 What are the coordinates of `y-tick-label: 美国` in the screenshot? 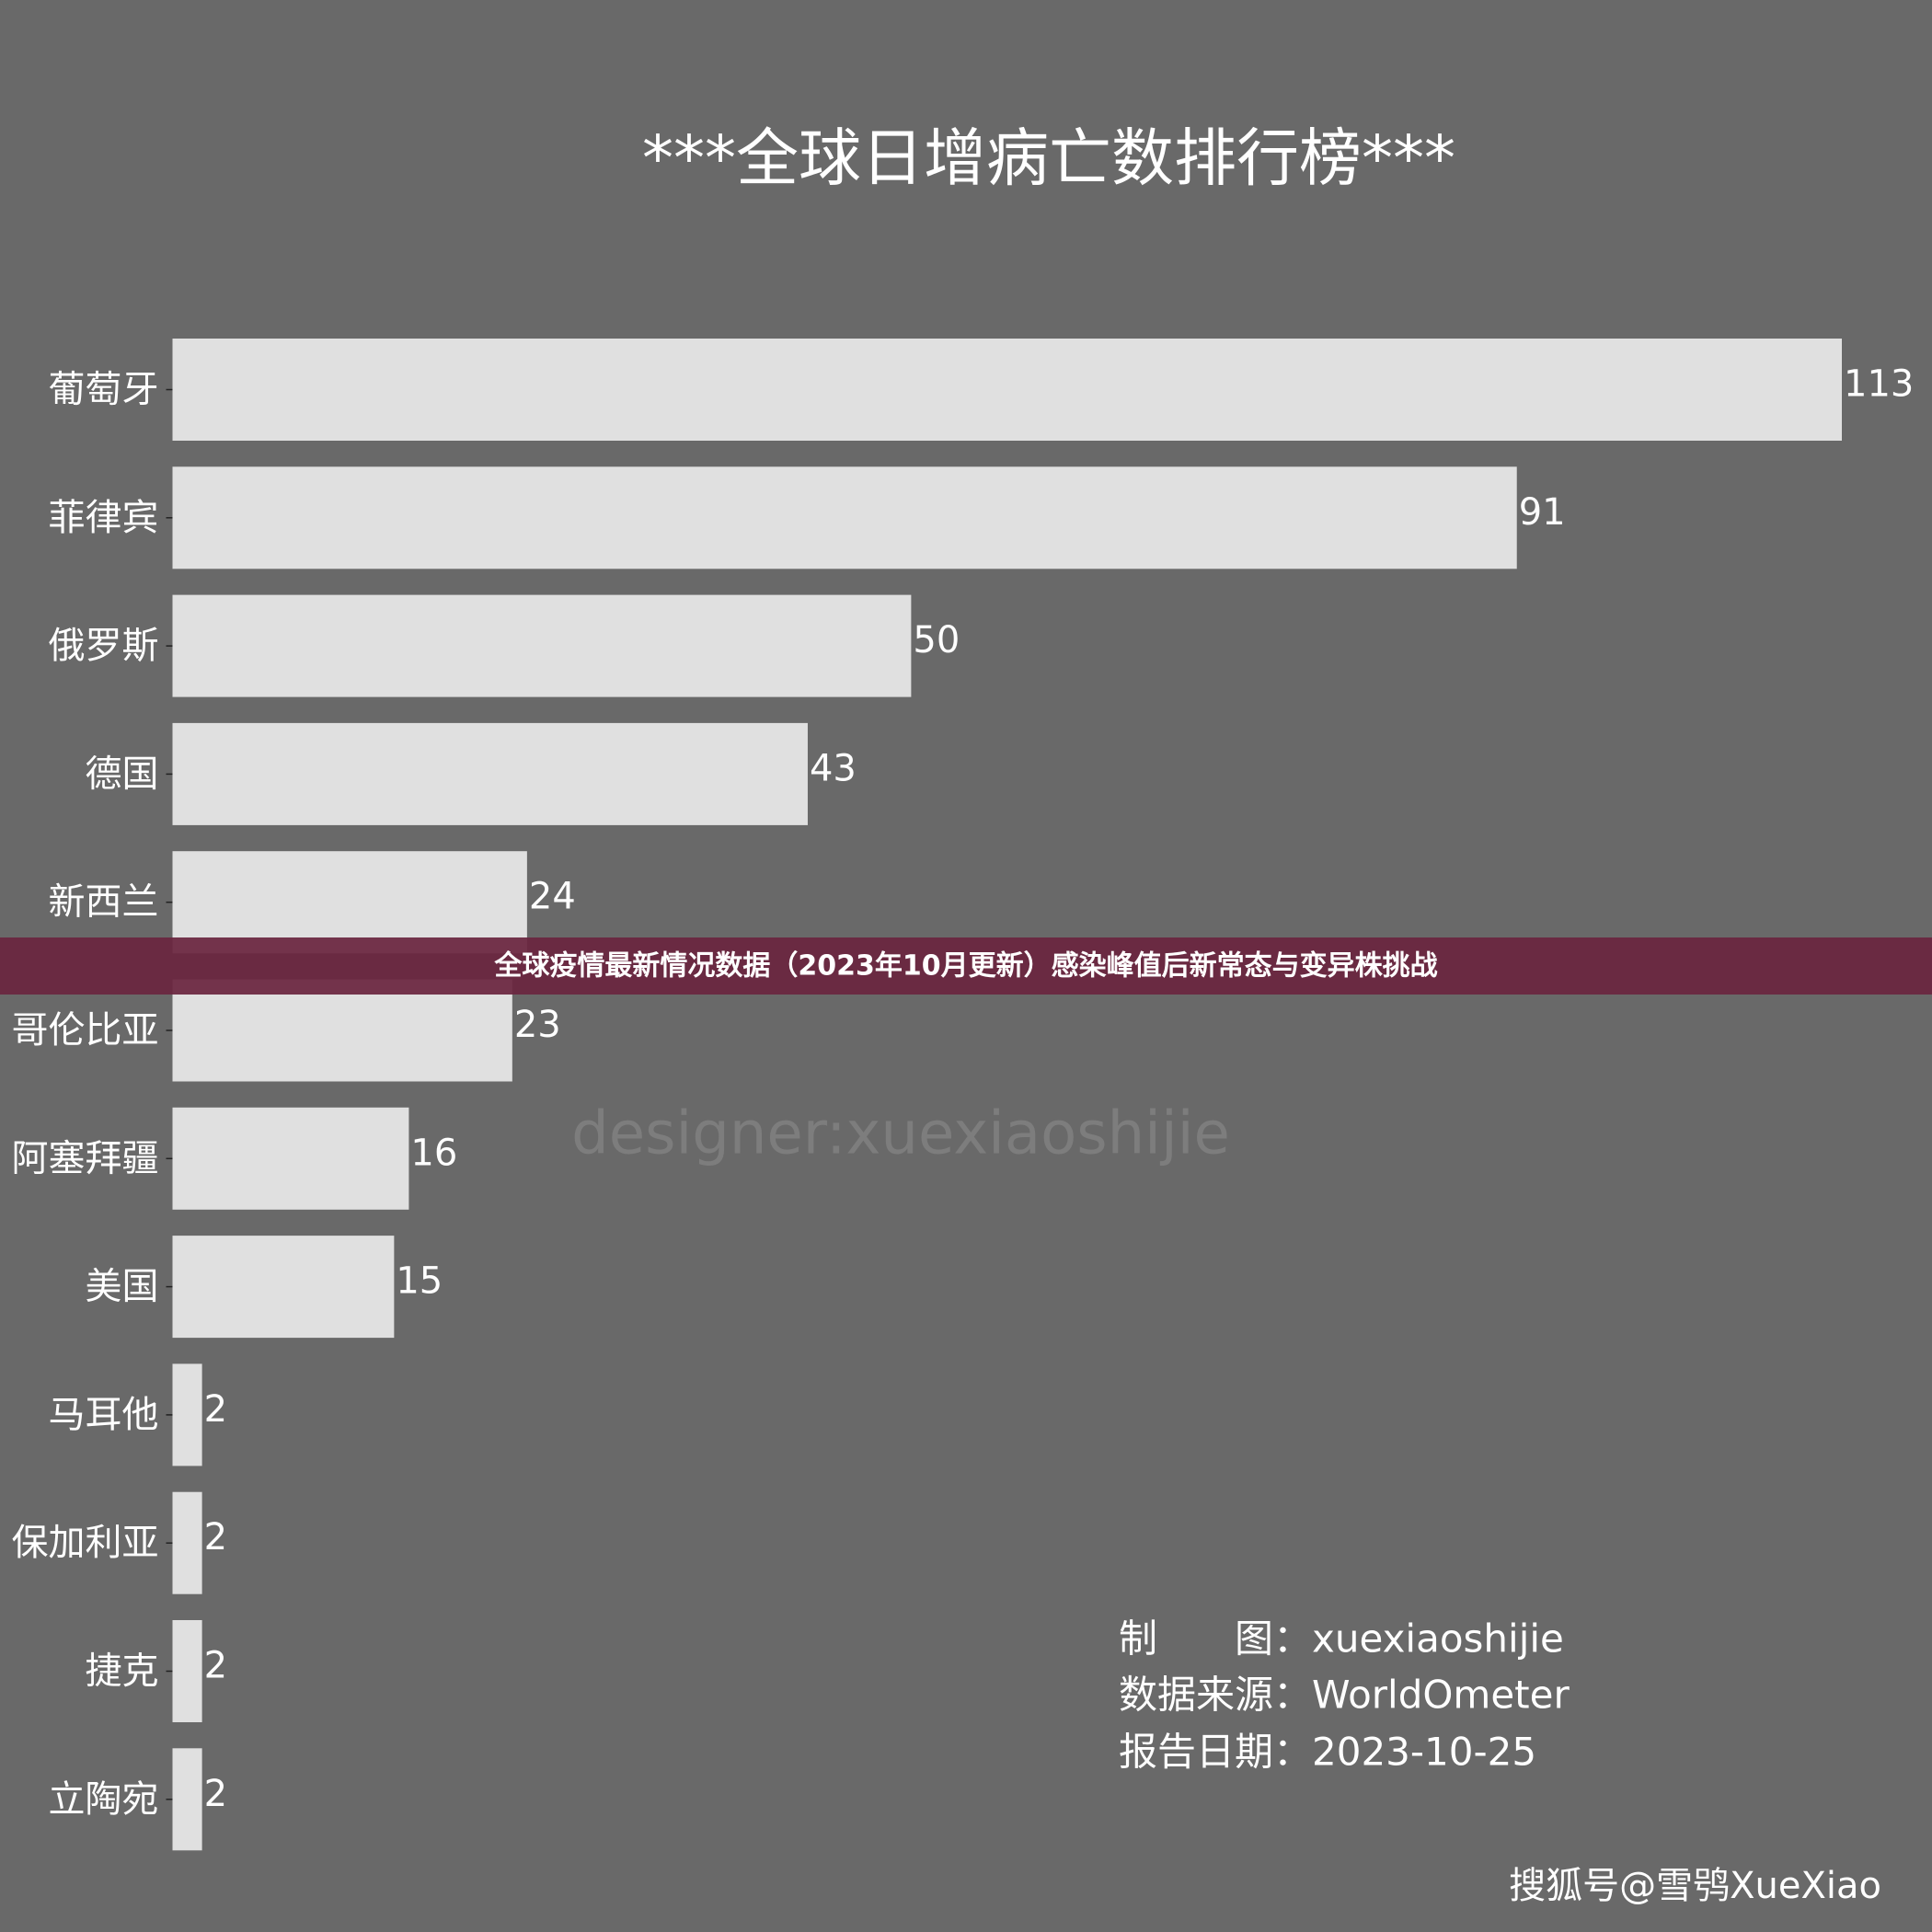 It's located at (122, 1287).